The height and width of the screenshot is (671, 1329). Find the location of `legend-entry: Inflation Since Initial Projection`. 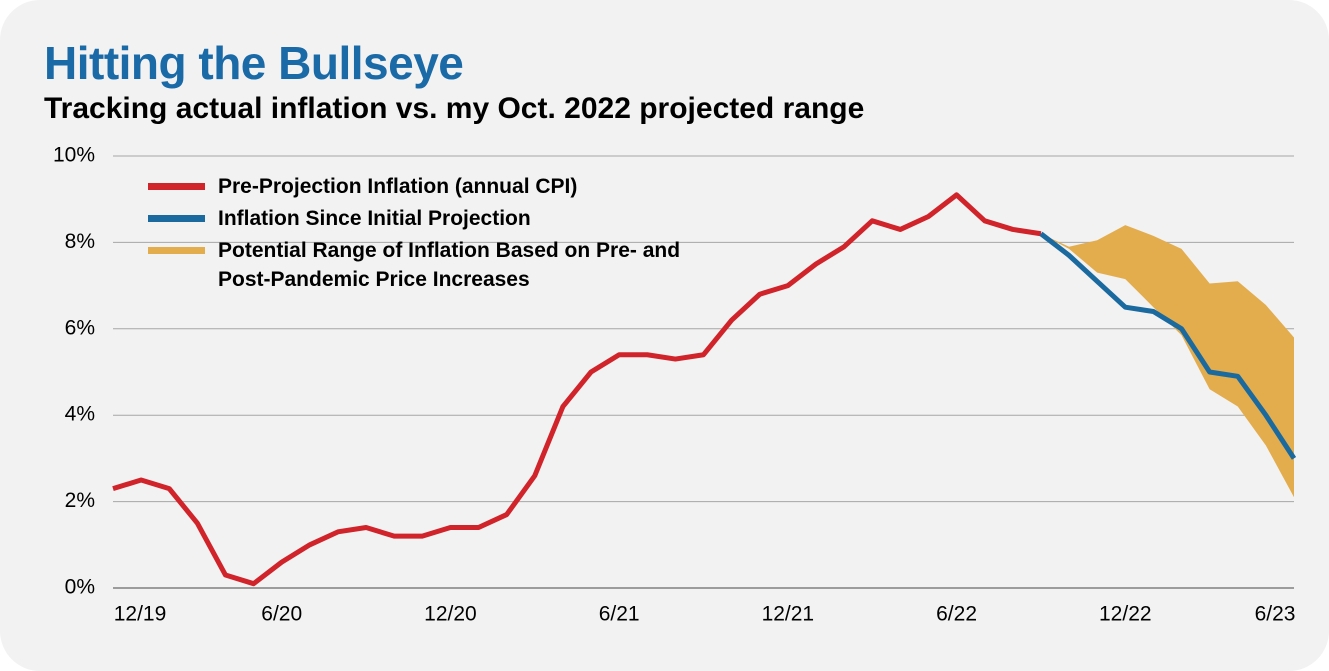

legend-entry: Inflation Since Initial Projection is located at coordinates (443, 218).